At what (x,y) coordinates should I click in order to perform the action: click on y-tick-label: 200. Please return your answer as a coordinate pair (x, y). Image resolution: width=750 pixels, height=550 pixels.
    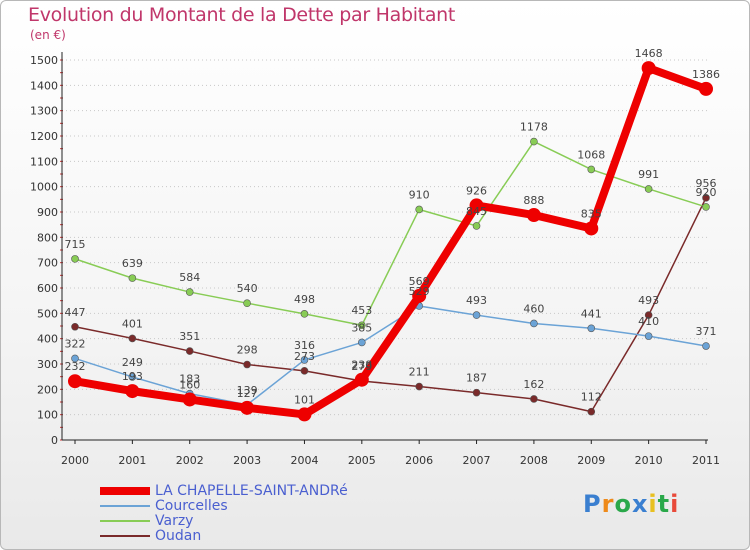
    Looking at the image, I should click on (47, 389).